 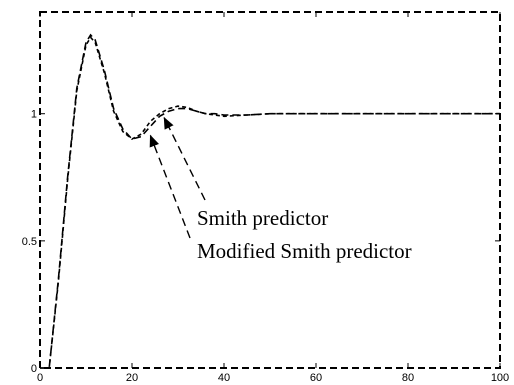 What do you see at coordinates (40, 378) in the screenshot?
I see `x-tick-label: 0` at bounding box center [40, 378].